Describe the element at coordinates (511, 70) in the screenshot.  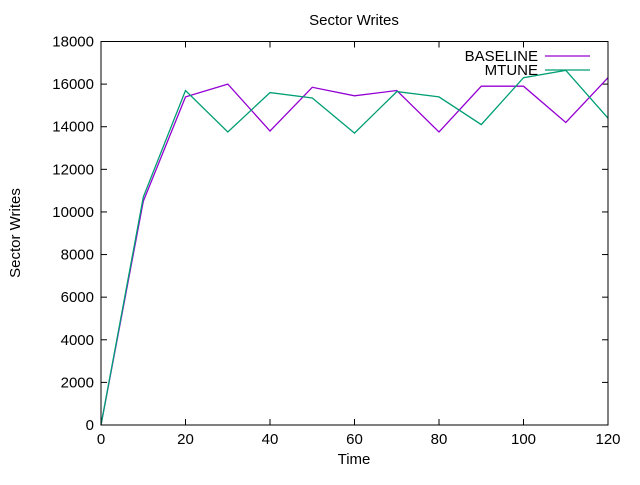
I see `legend-label-mtune: MTUNE` at that location.